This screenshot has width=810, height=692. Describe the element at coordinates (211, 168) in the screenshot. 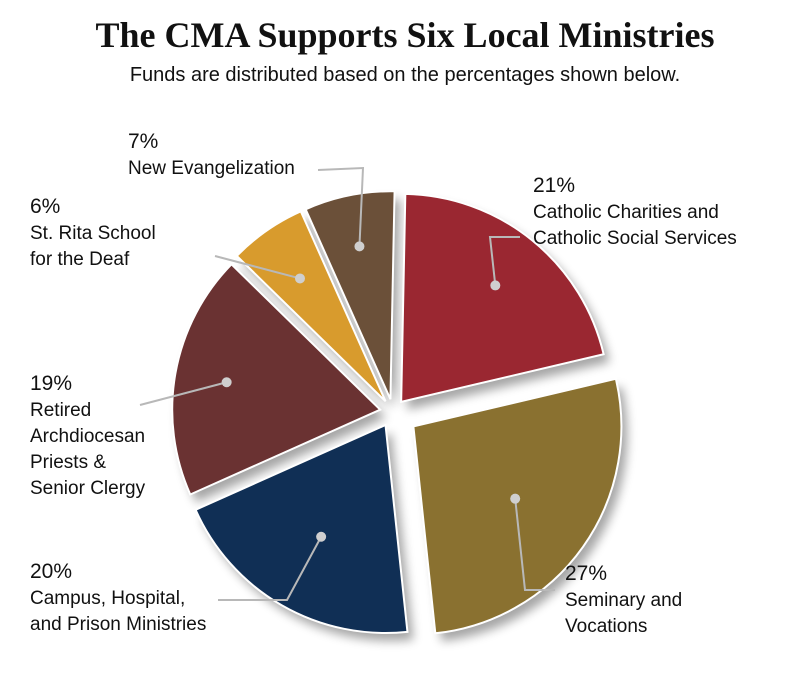

I see `slice-name-label: New Evangelization` at that location.